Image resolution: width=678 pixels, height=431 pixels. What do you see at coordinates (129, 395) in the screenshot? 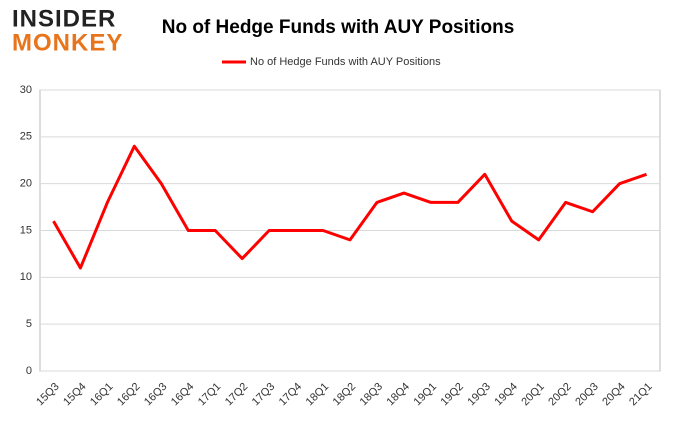
I see `x-tick-label: 16Q2` at bounding box center [129, 395].